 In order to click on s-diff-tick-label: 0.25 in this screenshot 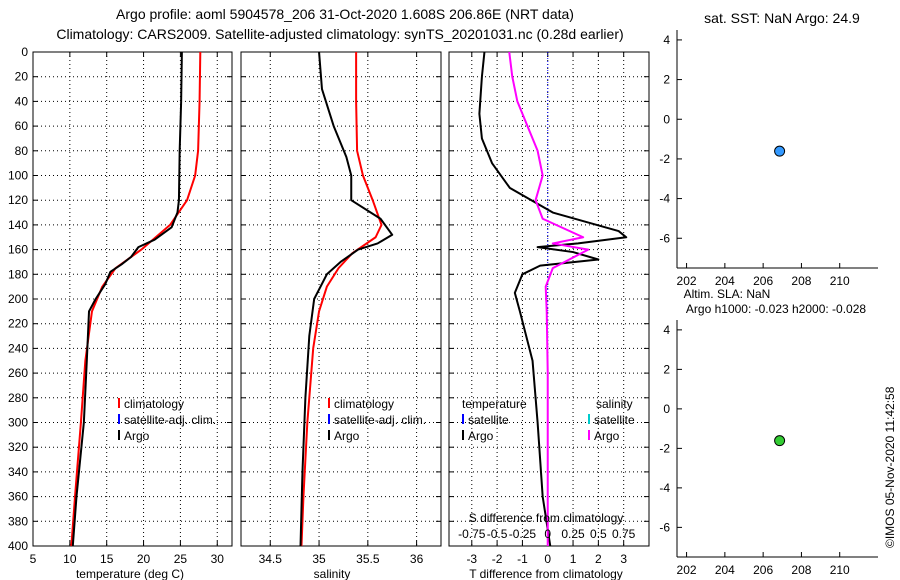, I will do `click(573, 534)`.